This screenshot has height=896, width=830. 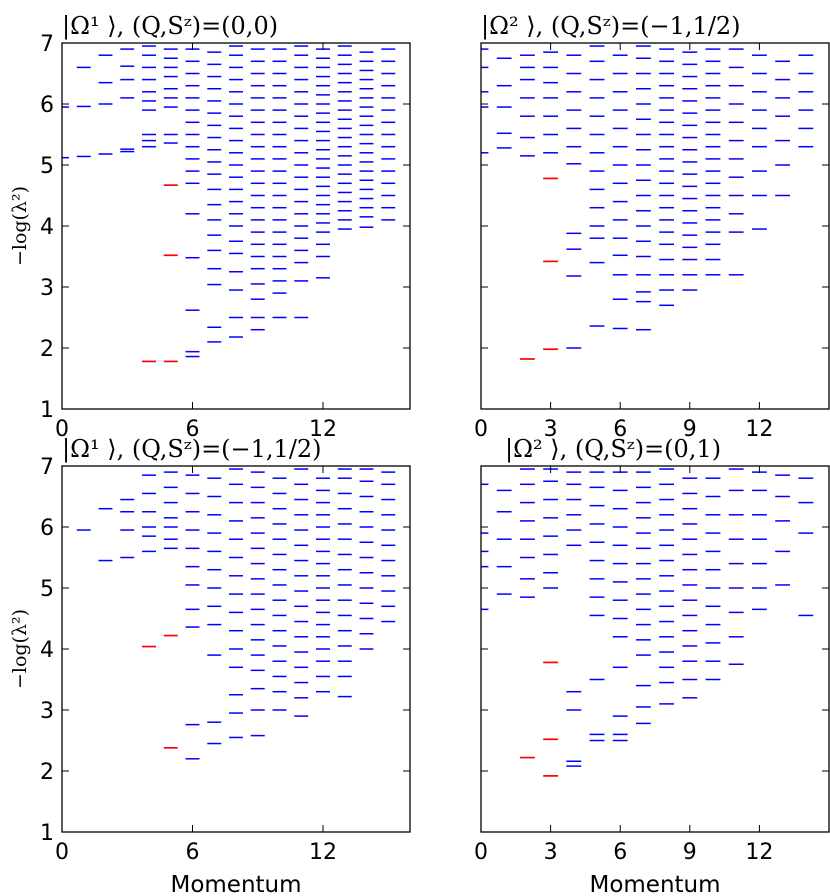 I want to click on panel-title: |Ω² ⟩, (Q,Sᶻ)=(0,1), so click(x=613, y=449).